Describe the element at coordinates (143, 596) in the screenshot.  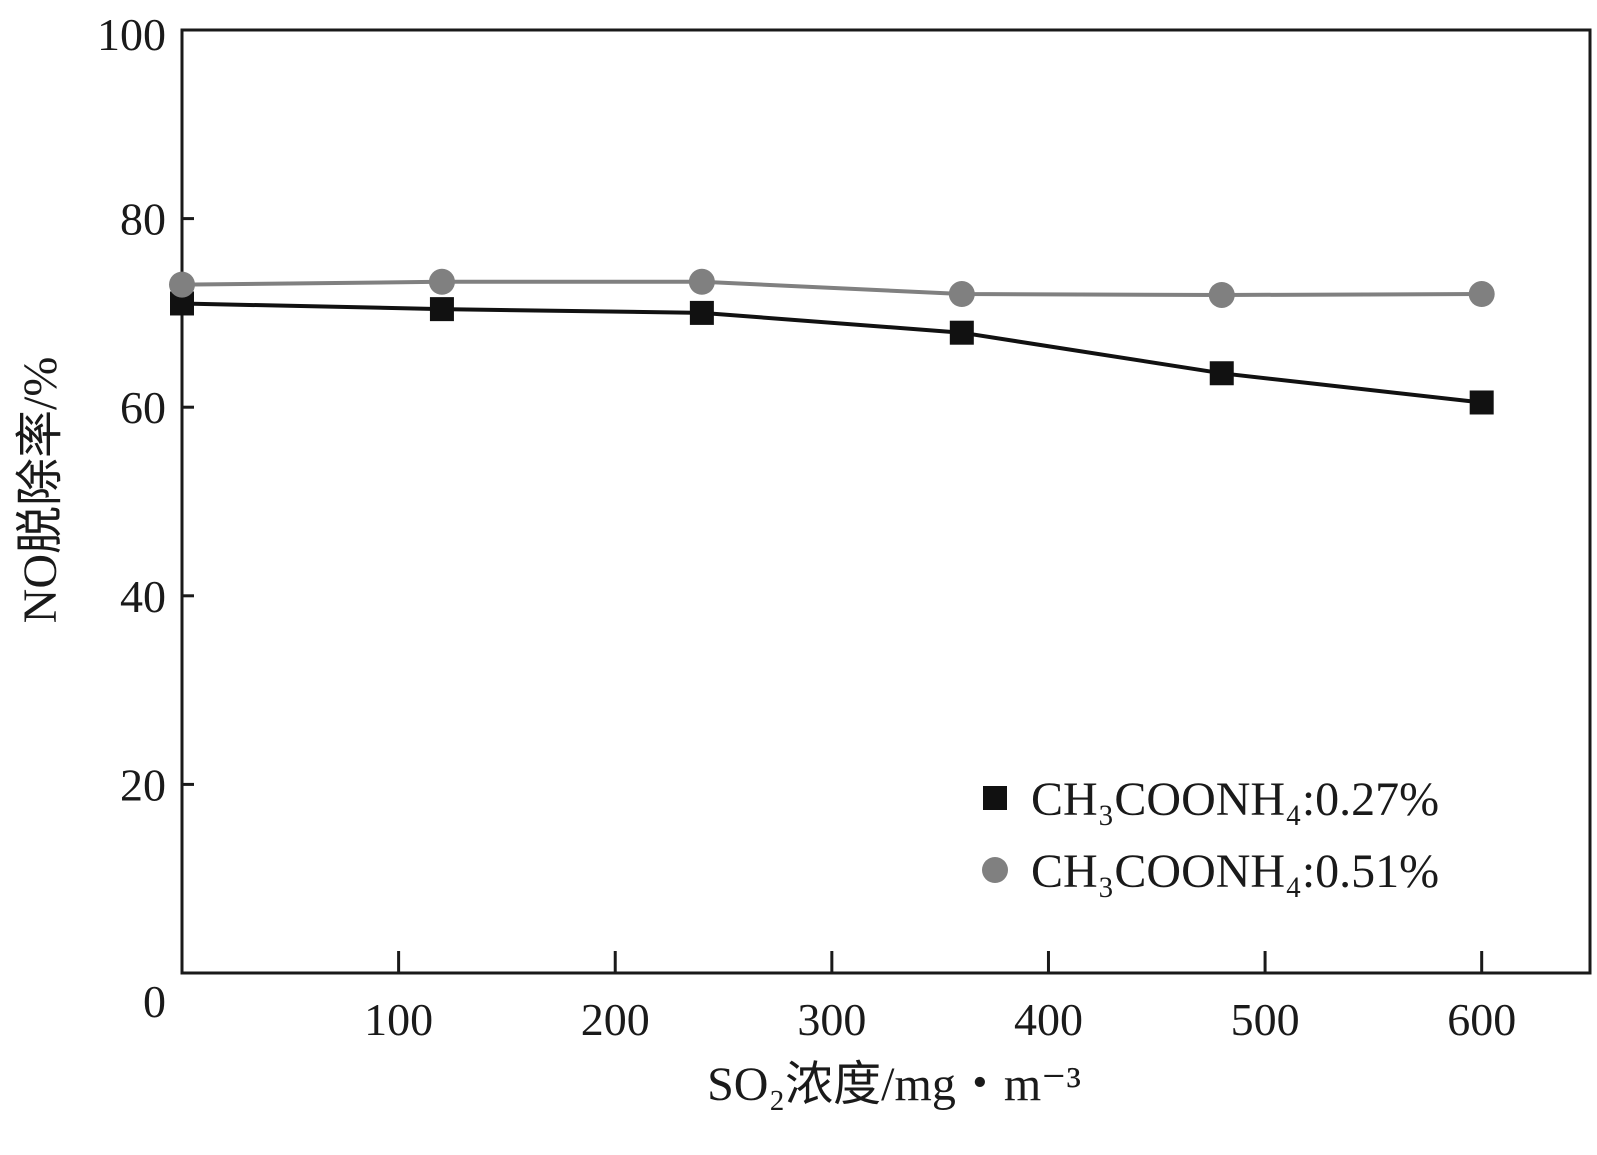
I see `y-tick-label-40: 40` at that location.